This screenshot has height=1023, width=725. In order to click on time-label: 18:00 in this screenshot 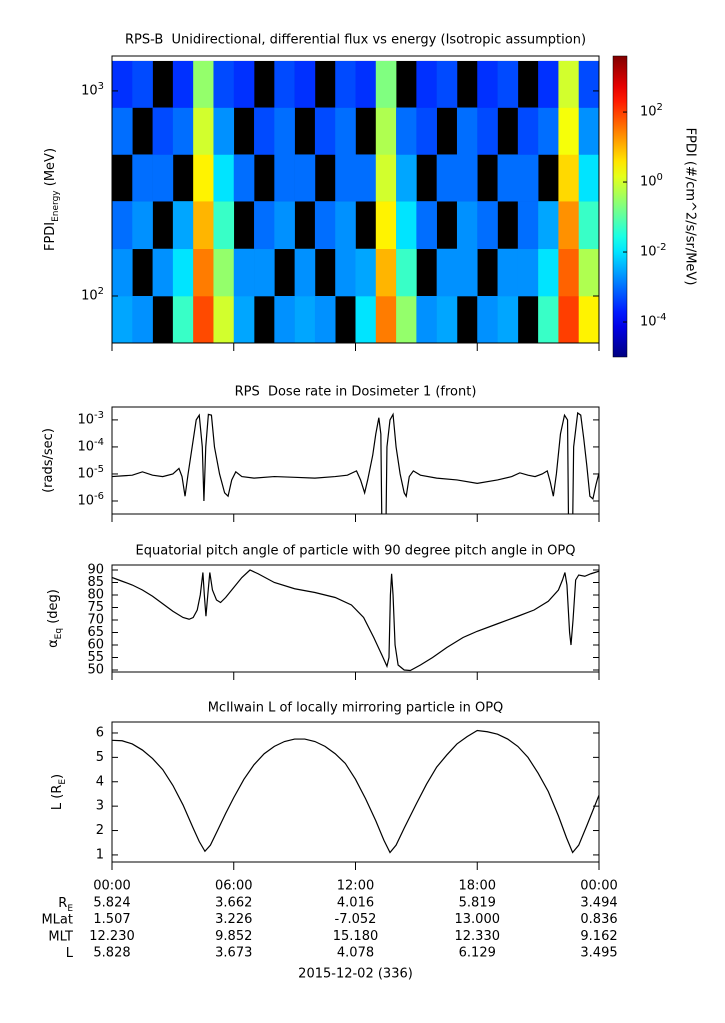, I will do `click(477, 886)`.